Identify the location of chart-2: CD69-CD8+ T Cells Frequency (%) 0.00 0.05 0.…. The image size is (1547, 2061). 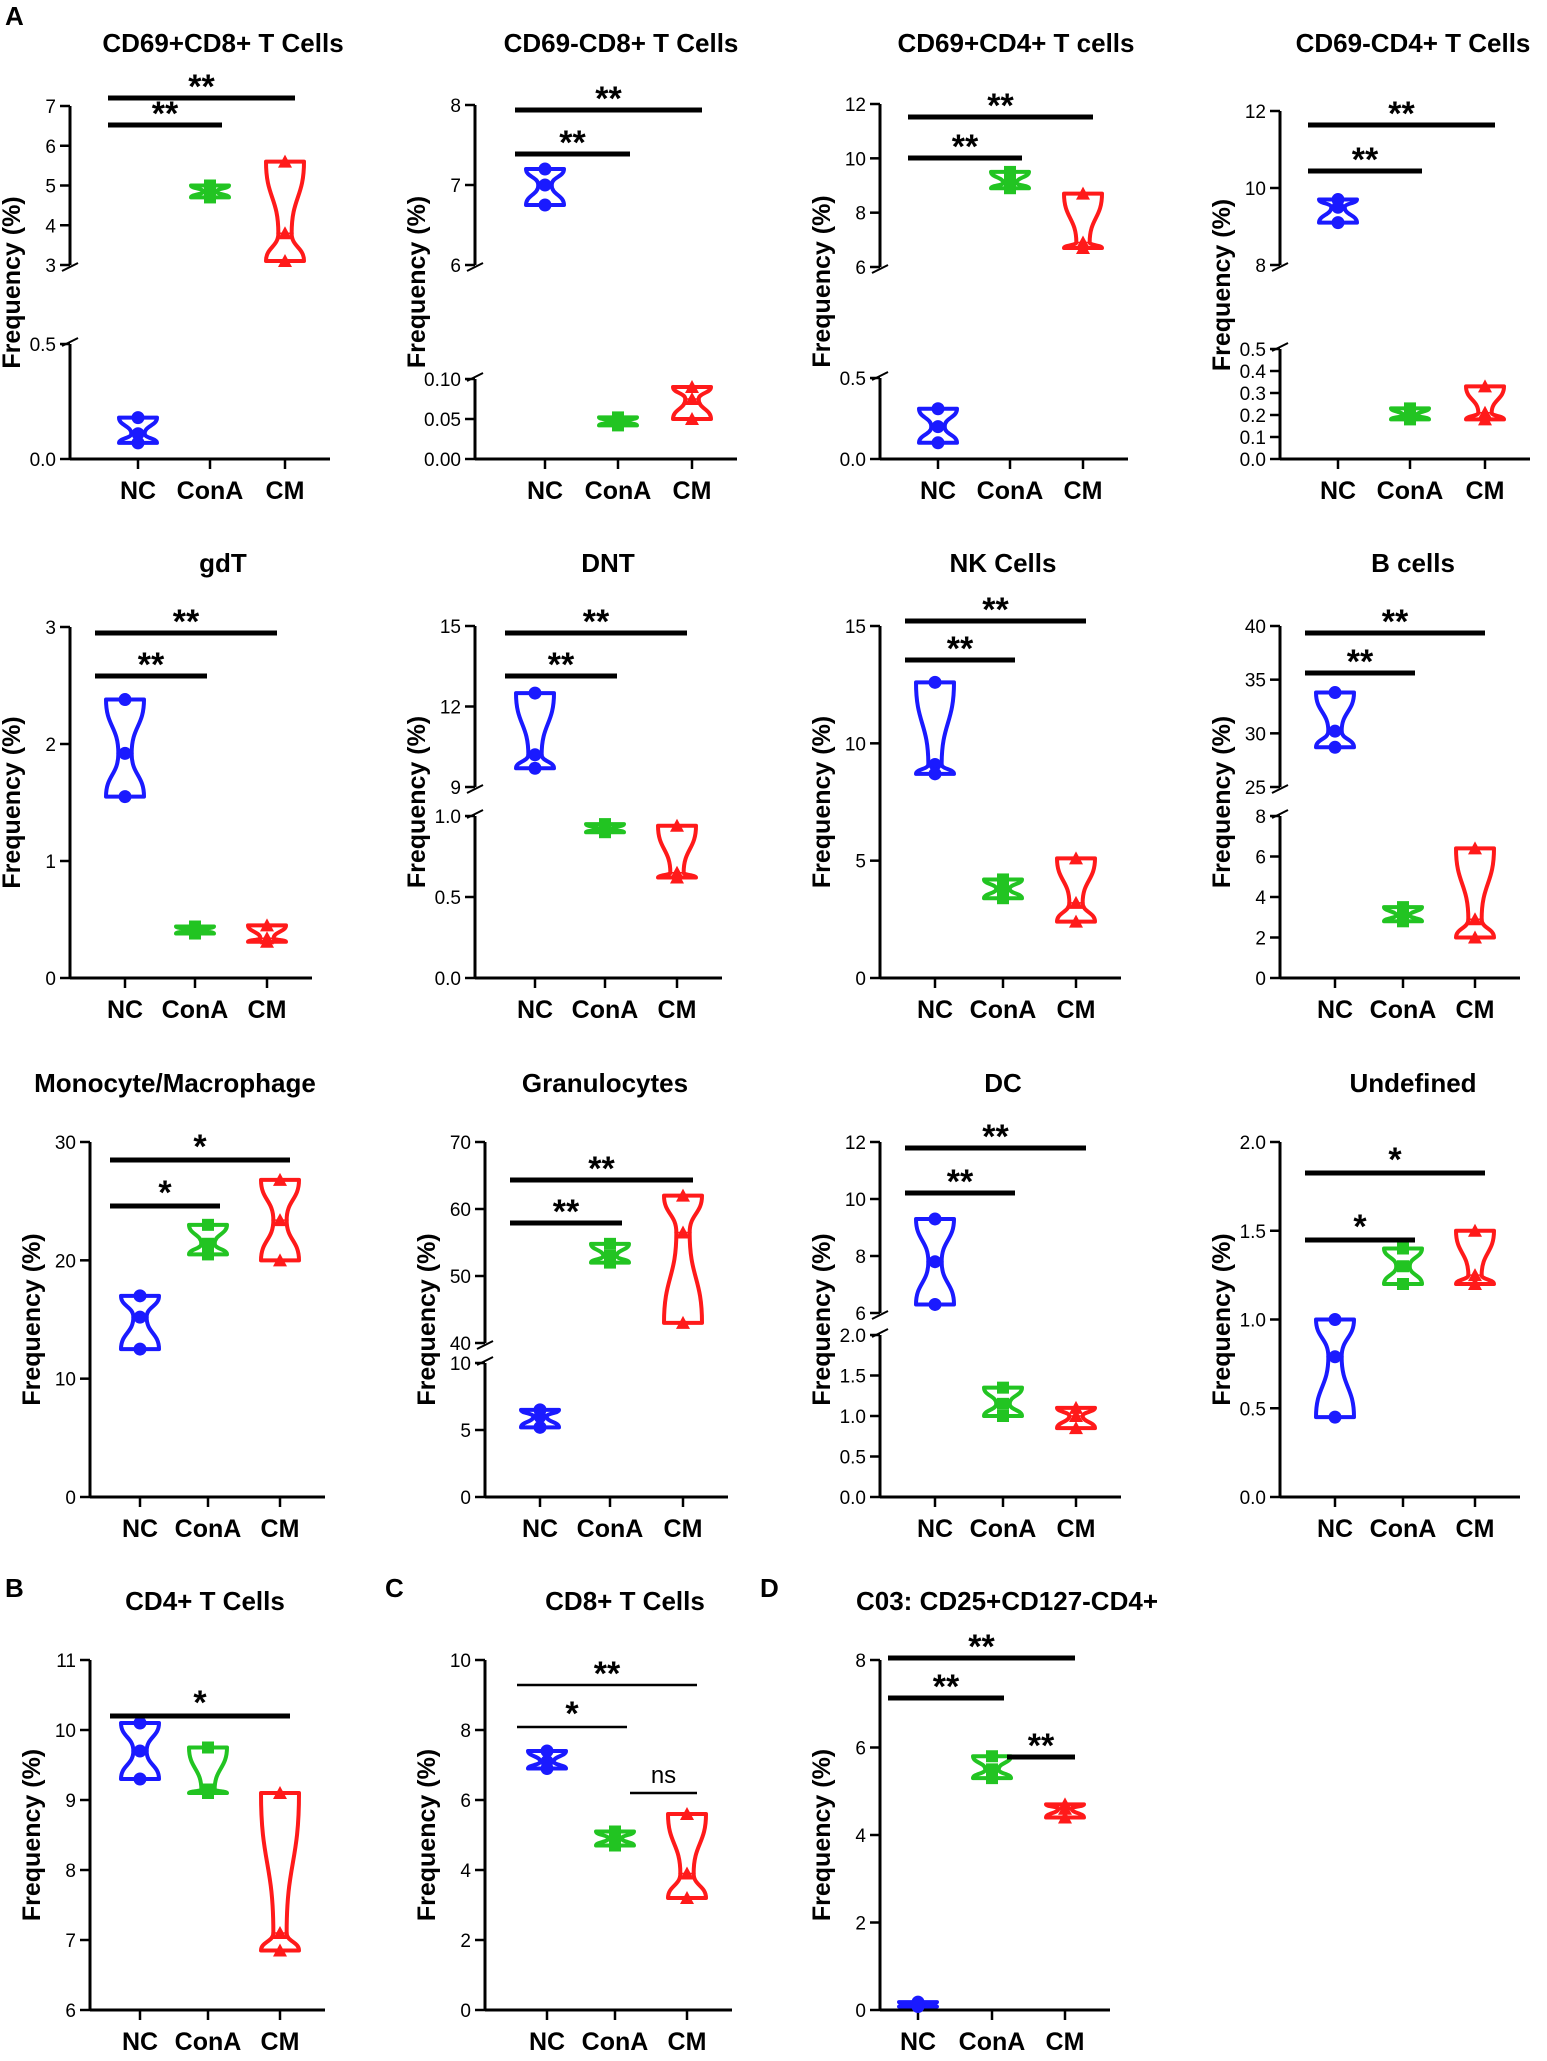
(570, 266).